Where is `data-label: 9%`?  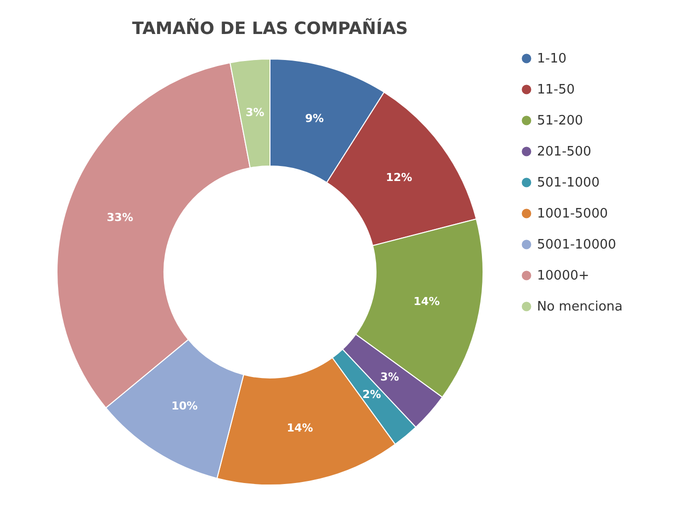 data-label: 9% is located at coordinates (314, 118).